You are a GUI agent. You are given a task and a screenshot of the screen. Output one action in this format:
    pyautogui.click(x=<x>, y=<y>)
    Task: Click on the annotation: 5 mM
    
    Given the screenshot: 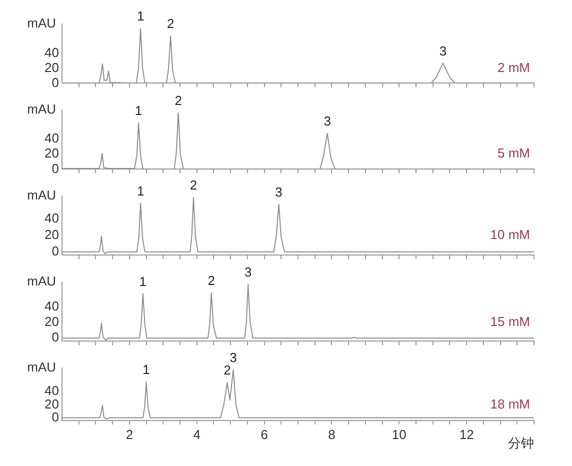 What is the action you would take?
    pyautogui.click(x=514, y=153)
    